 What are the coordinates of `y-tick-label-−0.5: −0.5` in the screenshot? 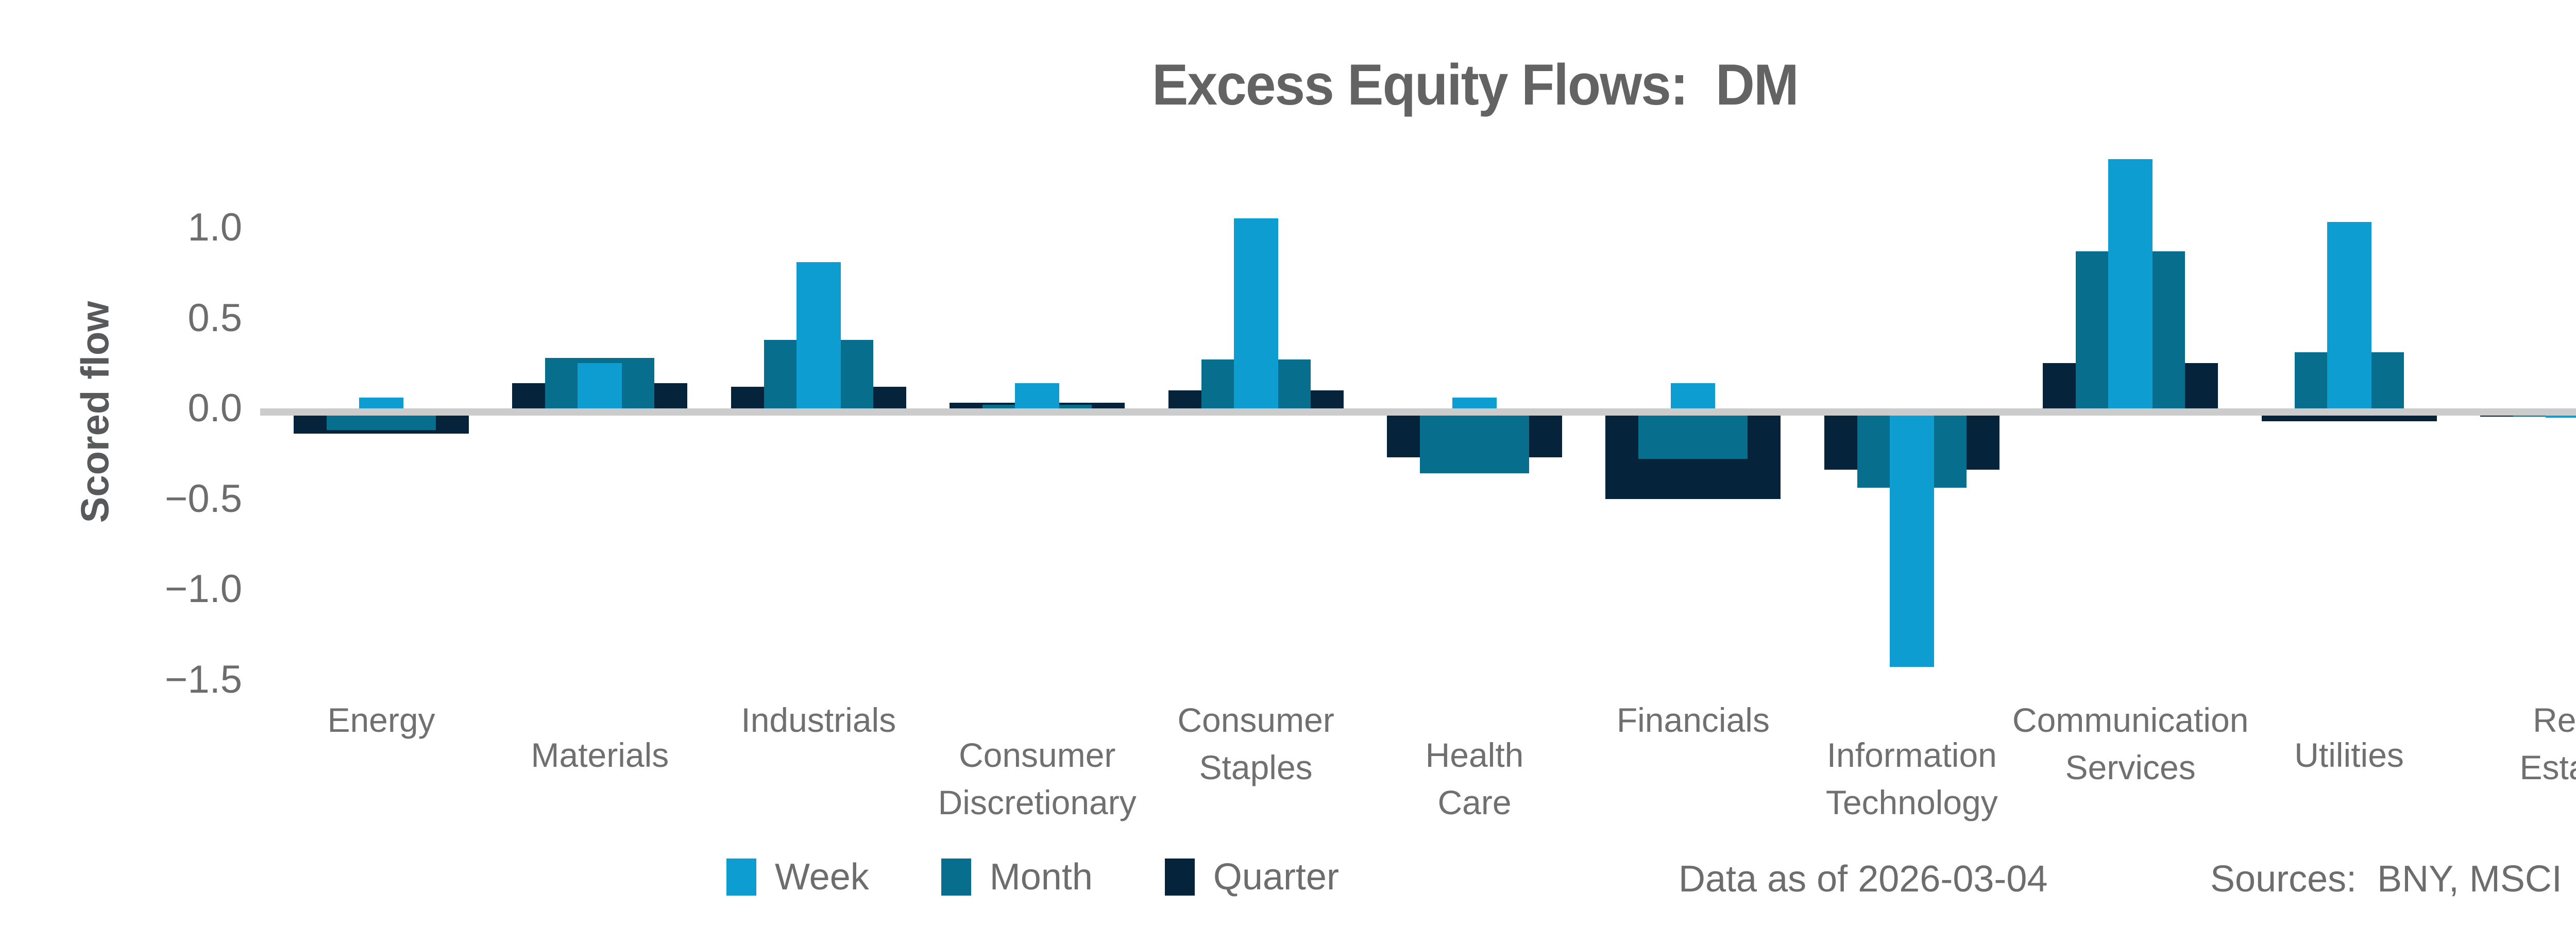 It's located at (203, 498).